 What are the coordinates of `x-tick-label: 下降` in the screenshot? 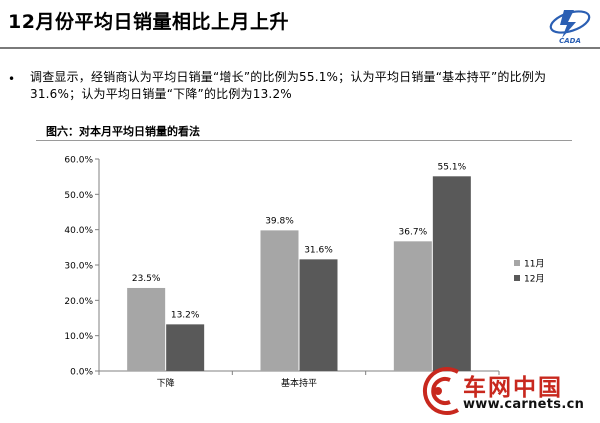 It's located at (166, 383).